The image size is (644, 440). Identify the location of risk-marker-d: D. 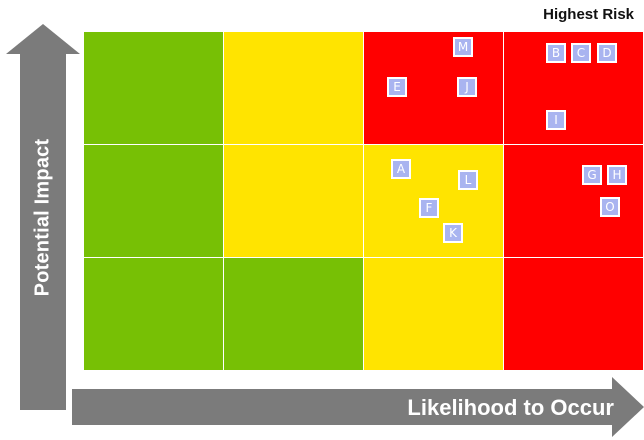
(607, 53).